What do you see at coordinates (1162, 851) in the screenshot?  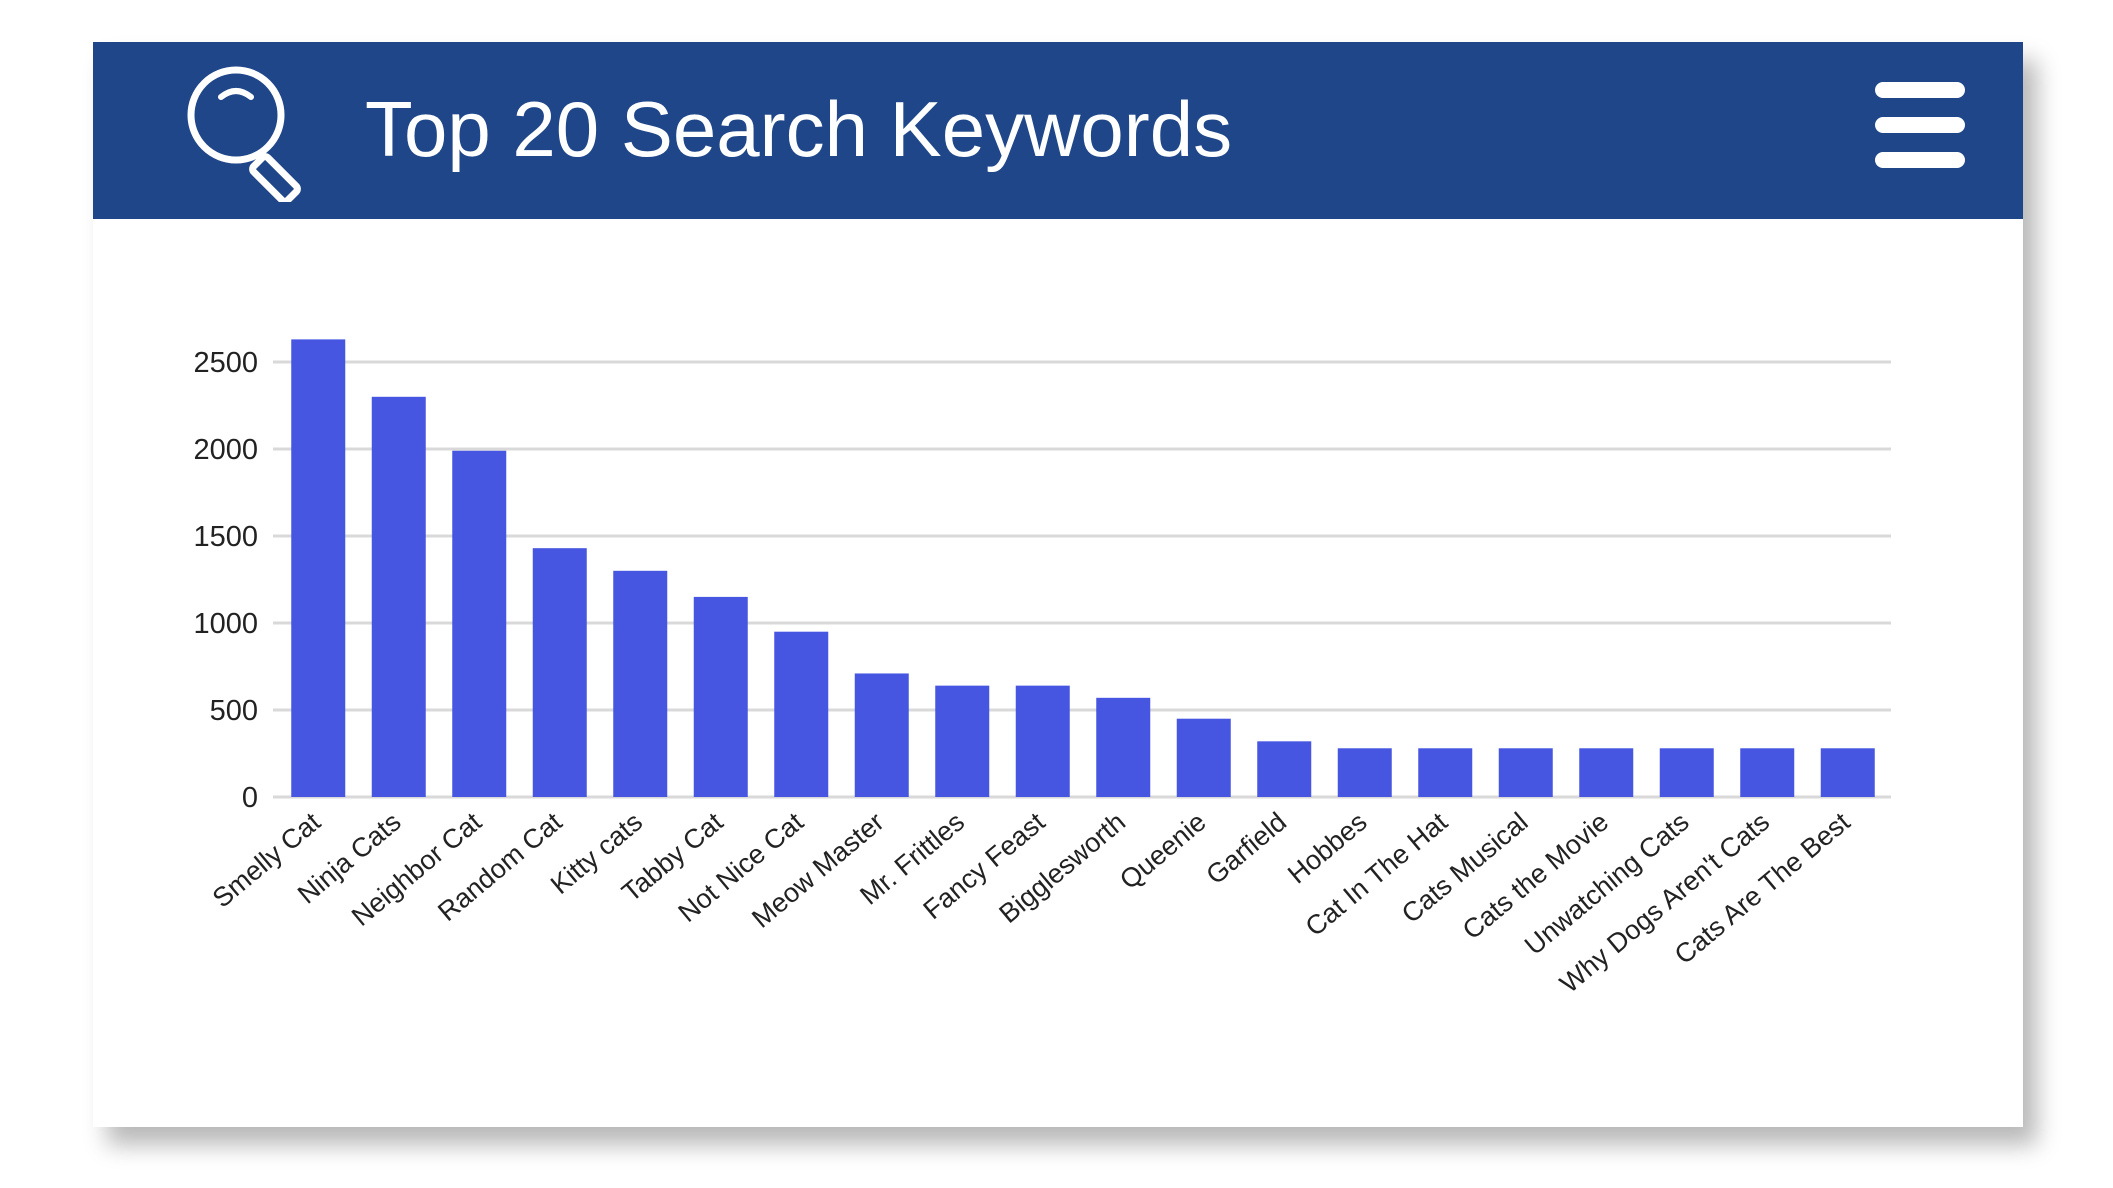 I see `x-tick-label: Queenie` at bounding box center [1162, 851].